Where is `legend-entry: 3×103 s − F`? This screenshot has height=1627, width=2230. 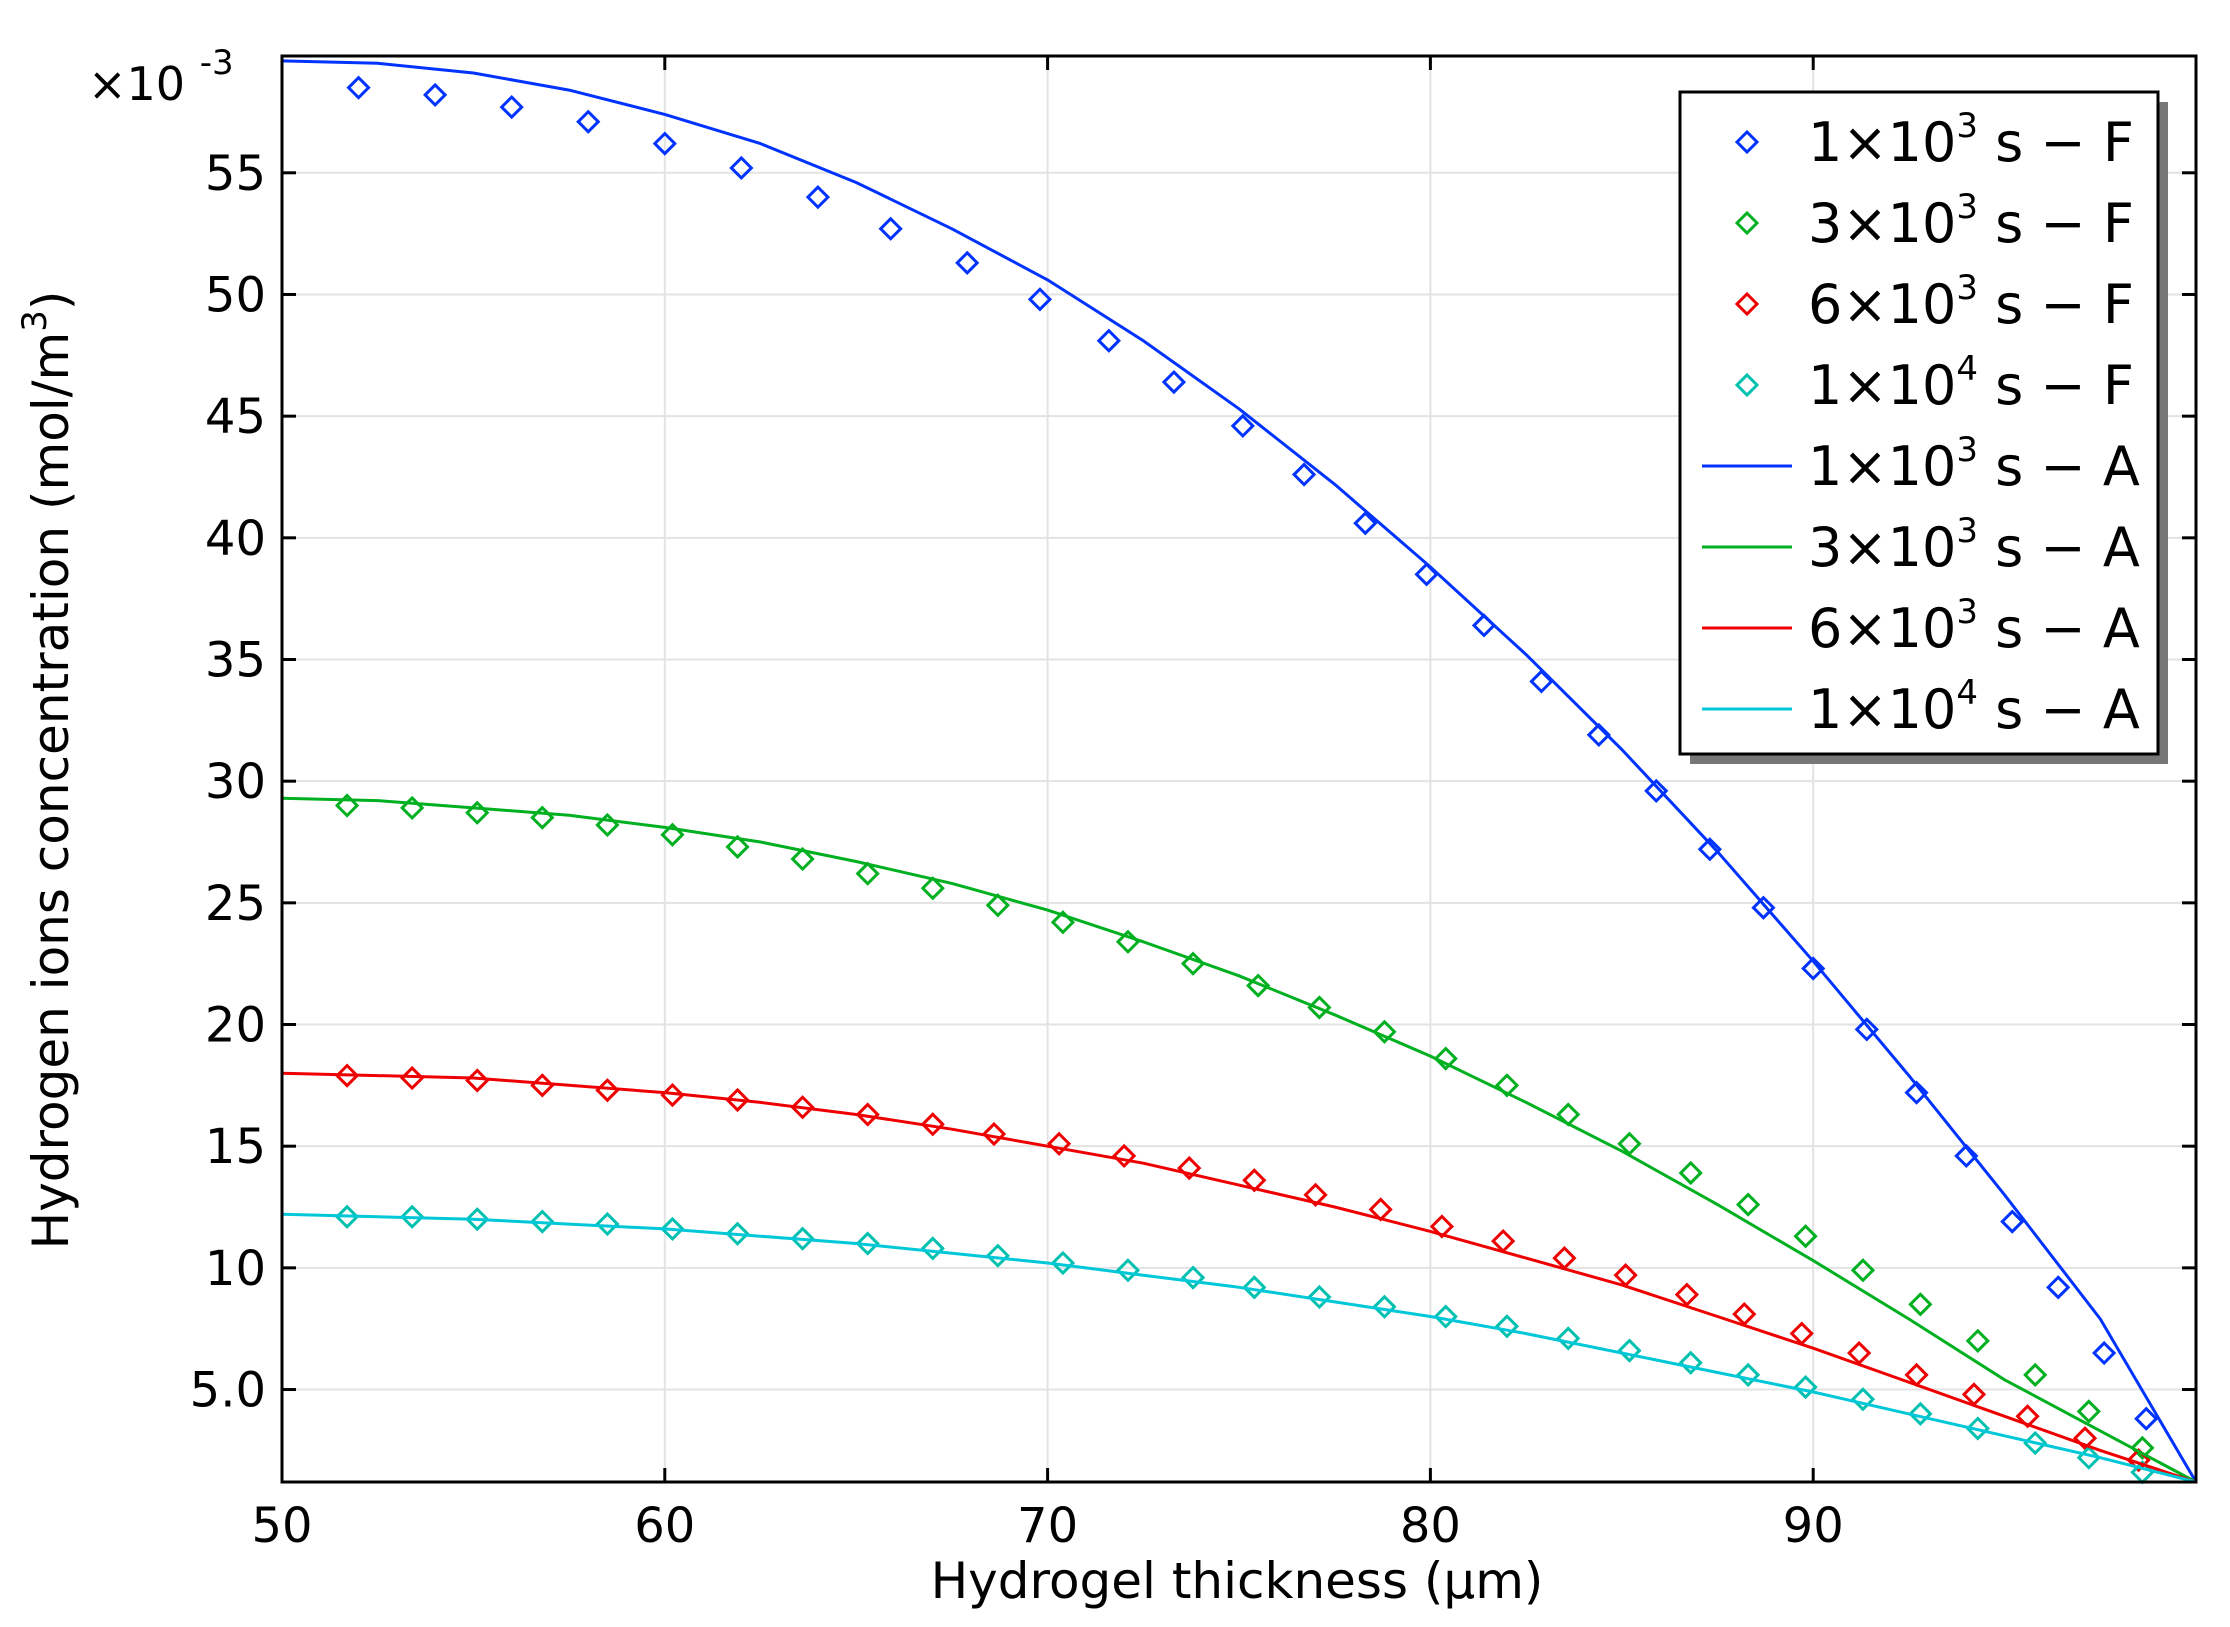 legend-entry: 3×103 s − F is located at coordinates (1934, 221).